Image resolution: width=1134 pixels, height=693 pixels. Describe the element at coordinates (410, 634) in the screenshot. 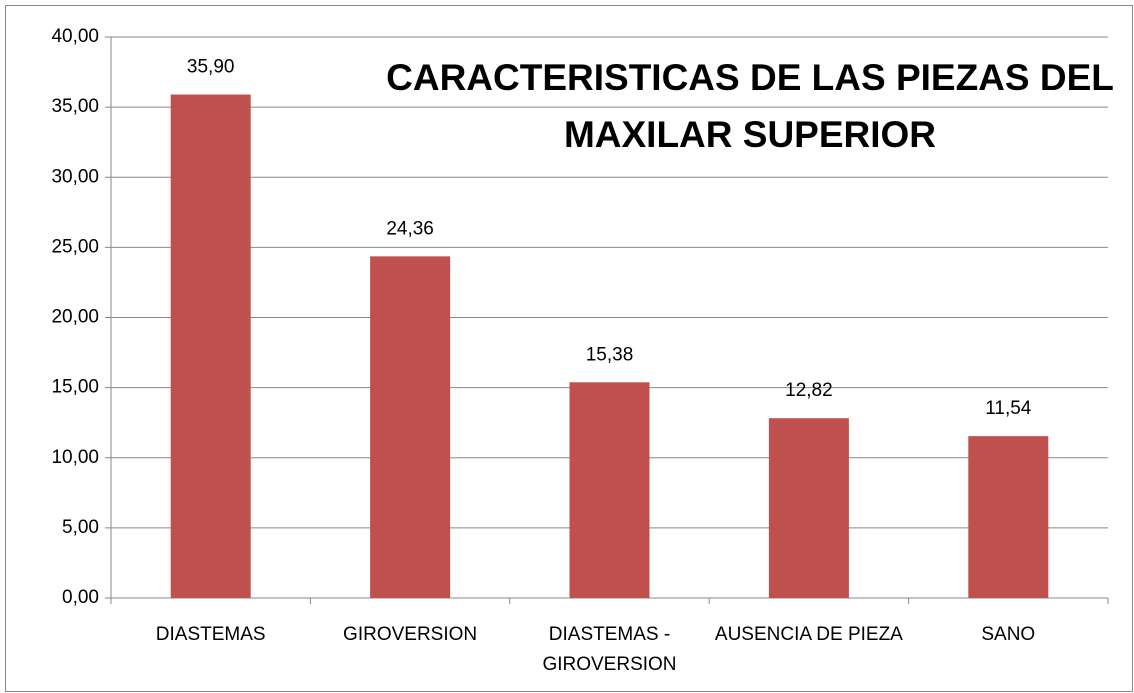

I see `x-tick-label: GIROVERSION` at that location.